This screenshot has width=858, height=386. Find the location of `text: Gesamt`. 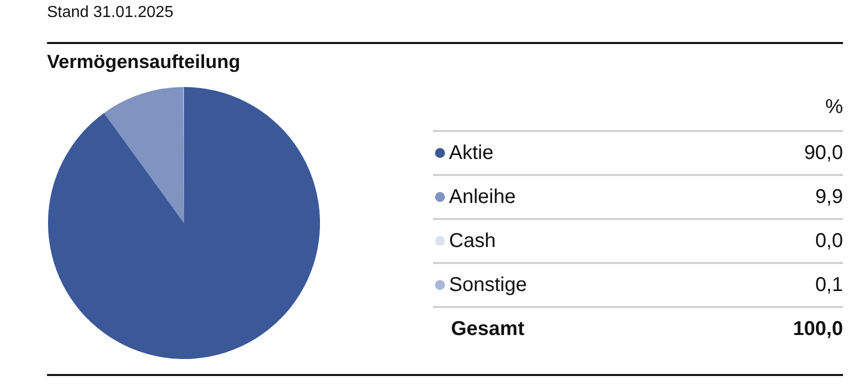

text: Gesamt is located at coordinates (487, 329).